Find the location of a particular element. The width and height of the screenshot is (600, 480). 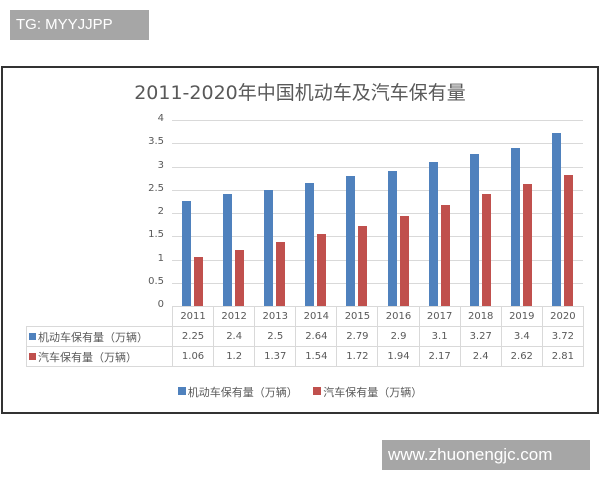

series-0-name: 机动车保有量（万辆） is located at coordinates (93, 337).